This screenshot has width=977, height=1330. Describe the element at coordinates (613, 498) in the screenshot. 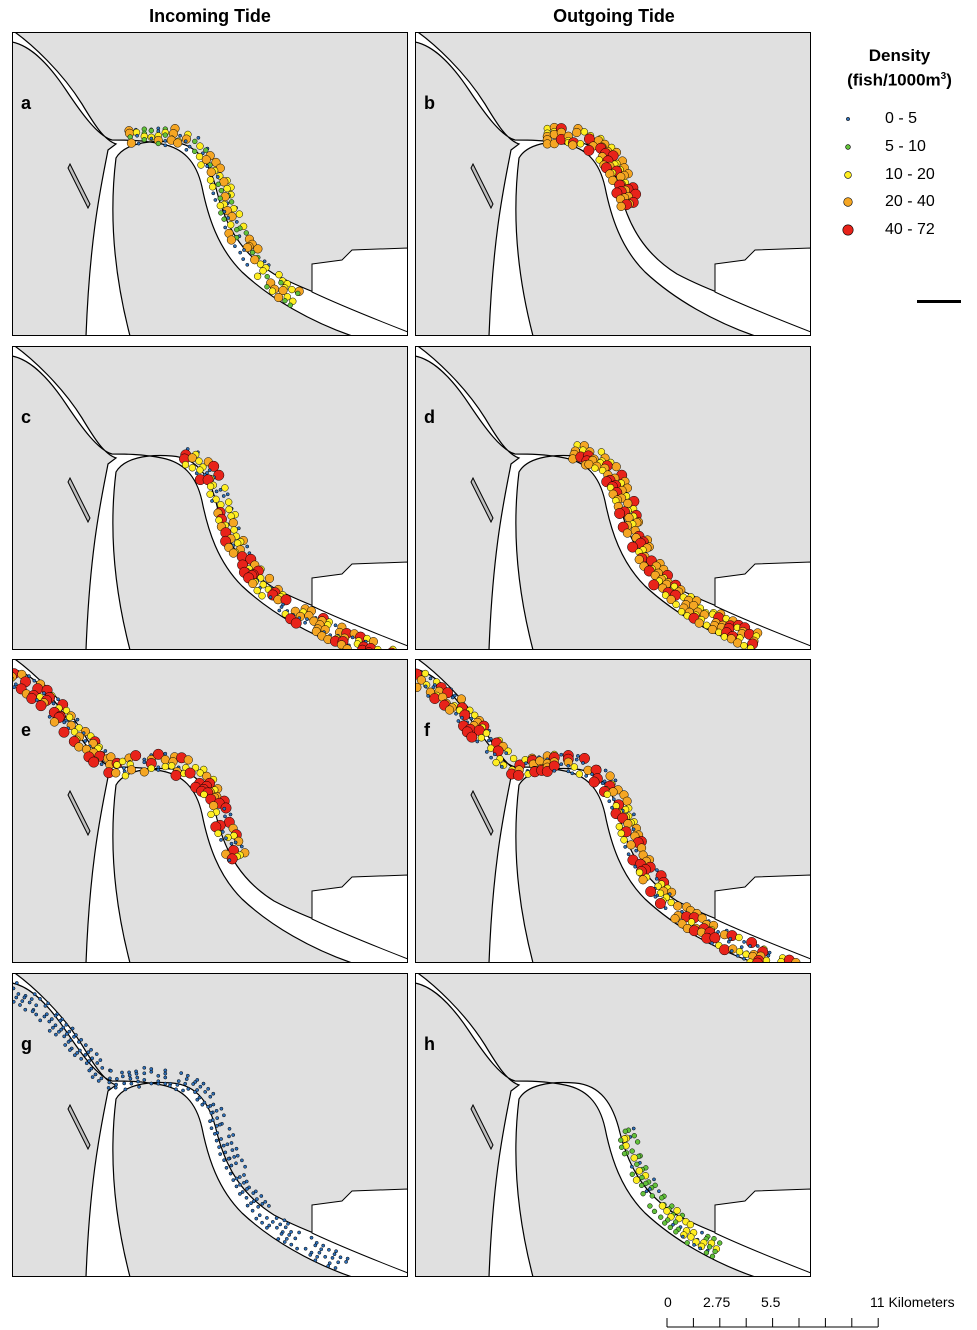

I see `map-panel-d: d` at that location.